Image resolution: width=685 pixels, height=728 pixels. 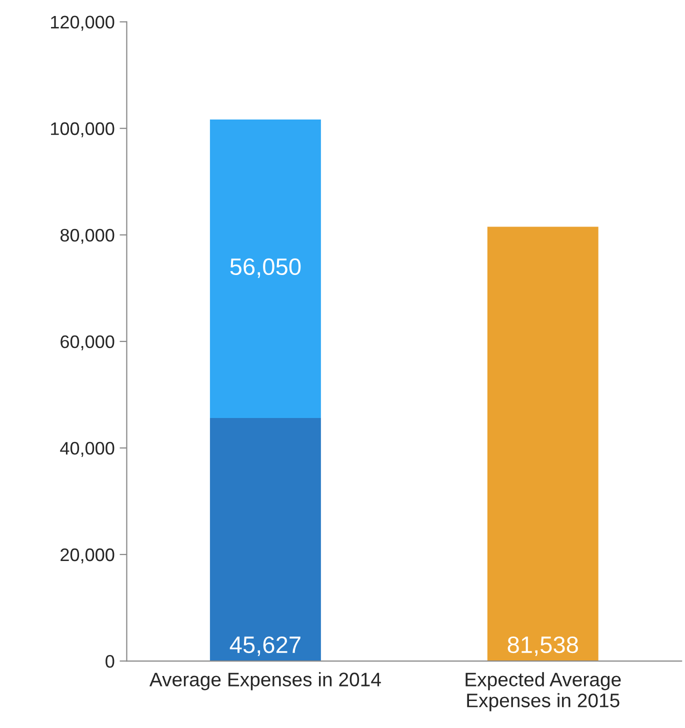 I want to click on y-tick-label: 100,000, so click(x=82, y=130).